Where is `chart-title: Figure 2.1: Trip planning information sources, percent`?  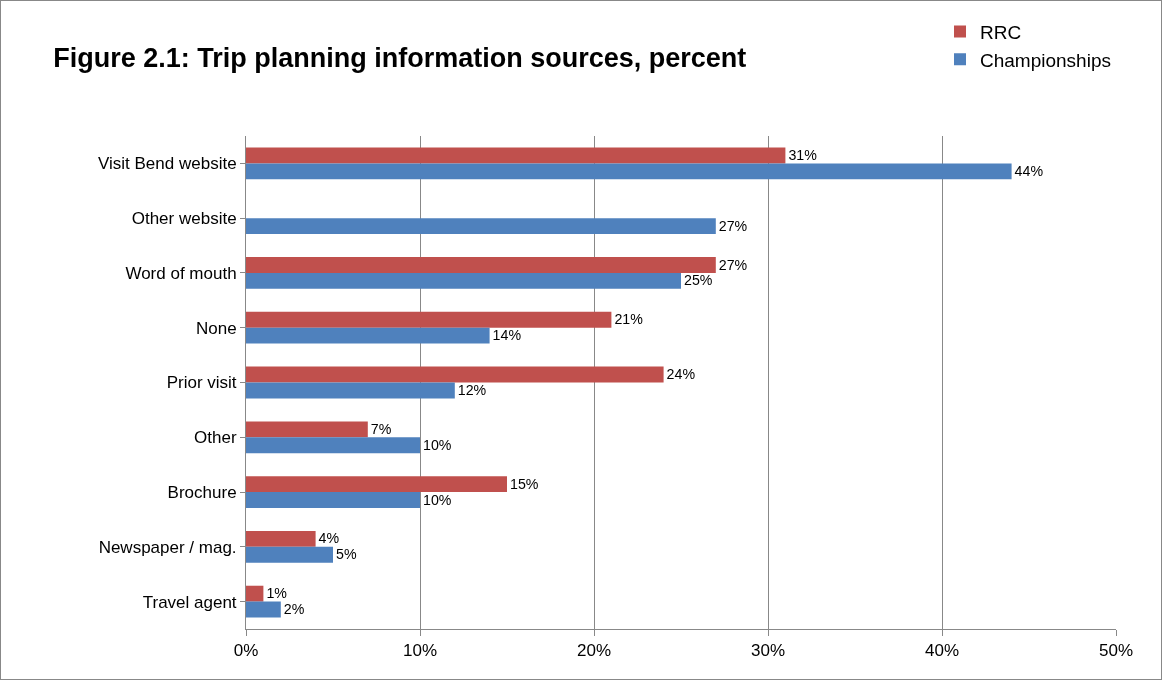 chart-title: Figure 2.1: Trip planning information sources, percent is located at coordinates (400, 58).